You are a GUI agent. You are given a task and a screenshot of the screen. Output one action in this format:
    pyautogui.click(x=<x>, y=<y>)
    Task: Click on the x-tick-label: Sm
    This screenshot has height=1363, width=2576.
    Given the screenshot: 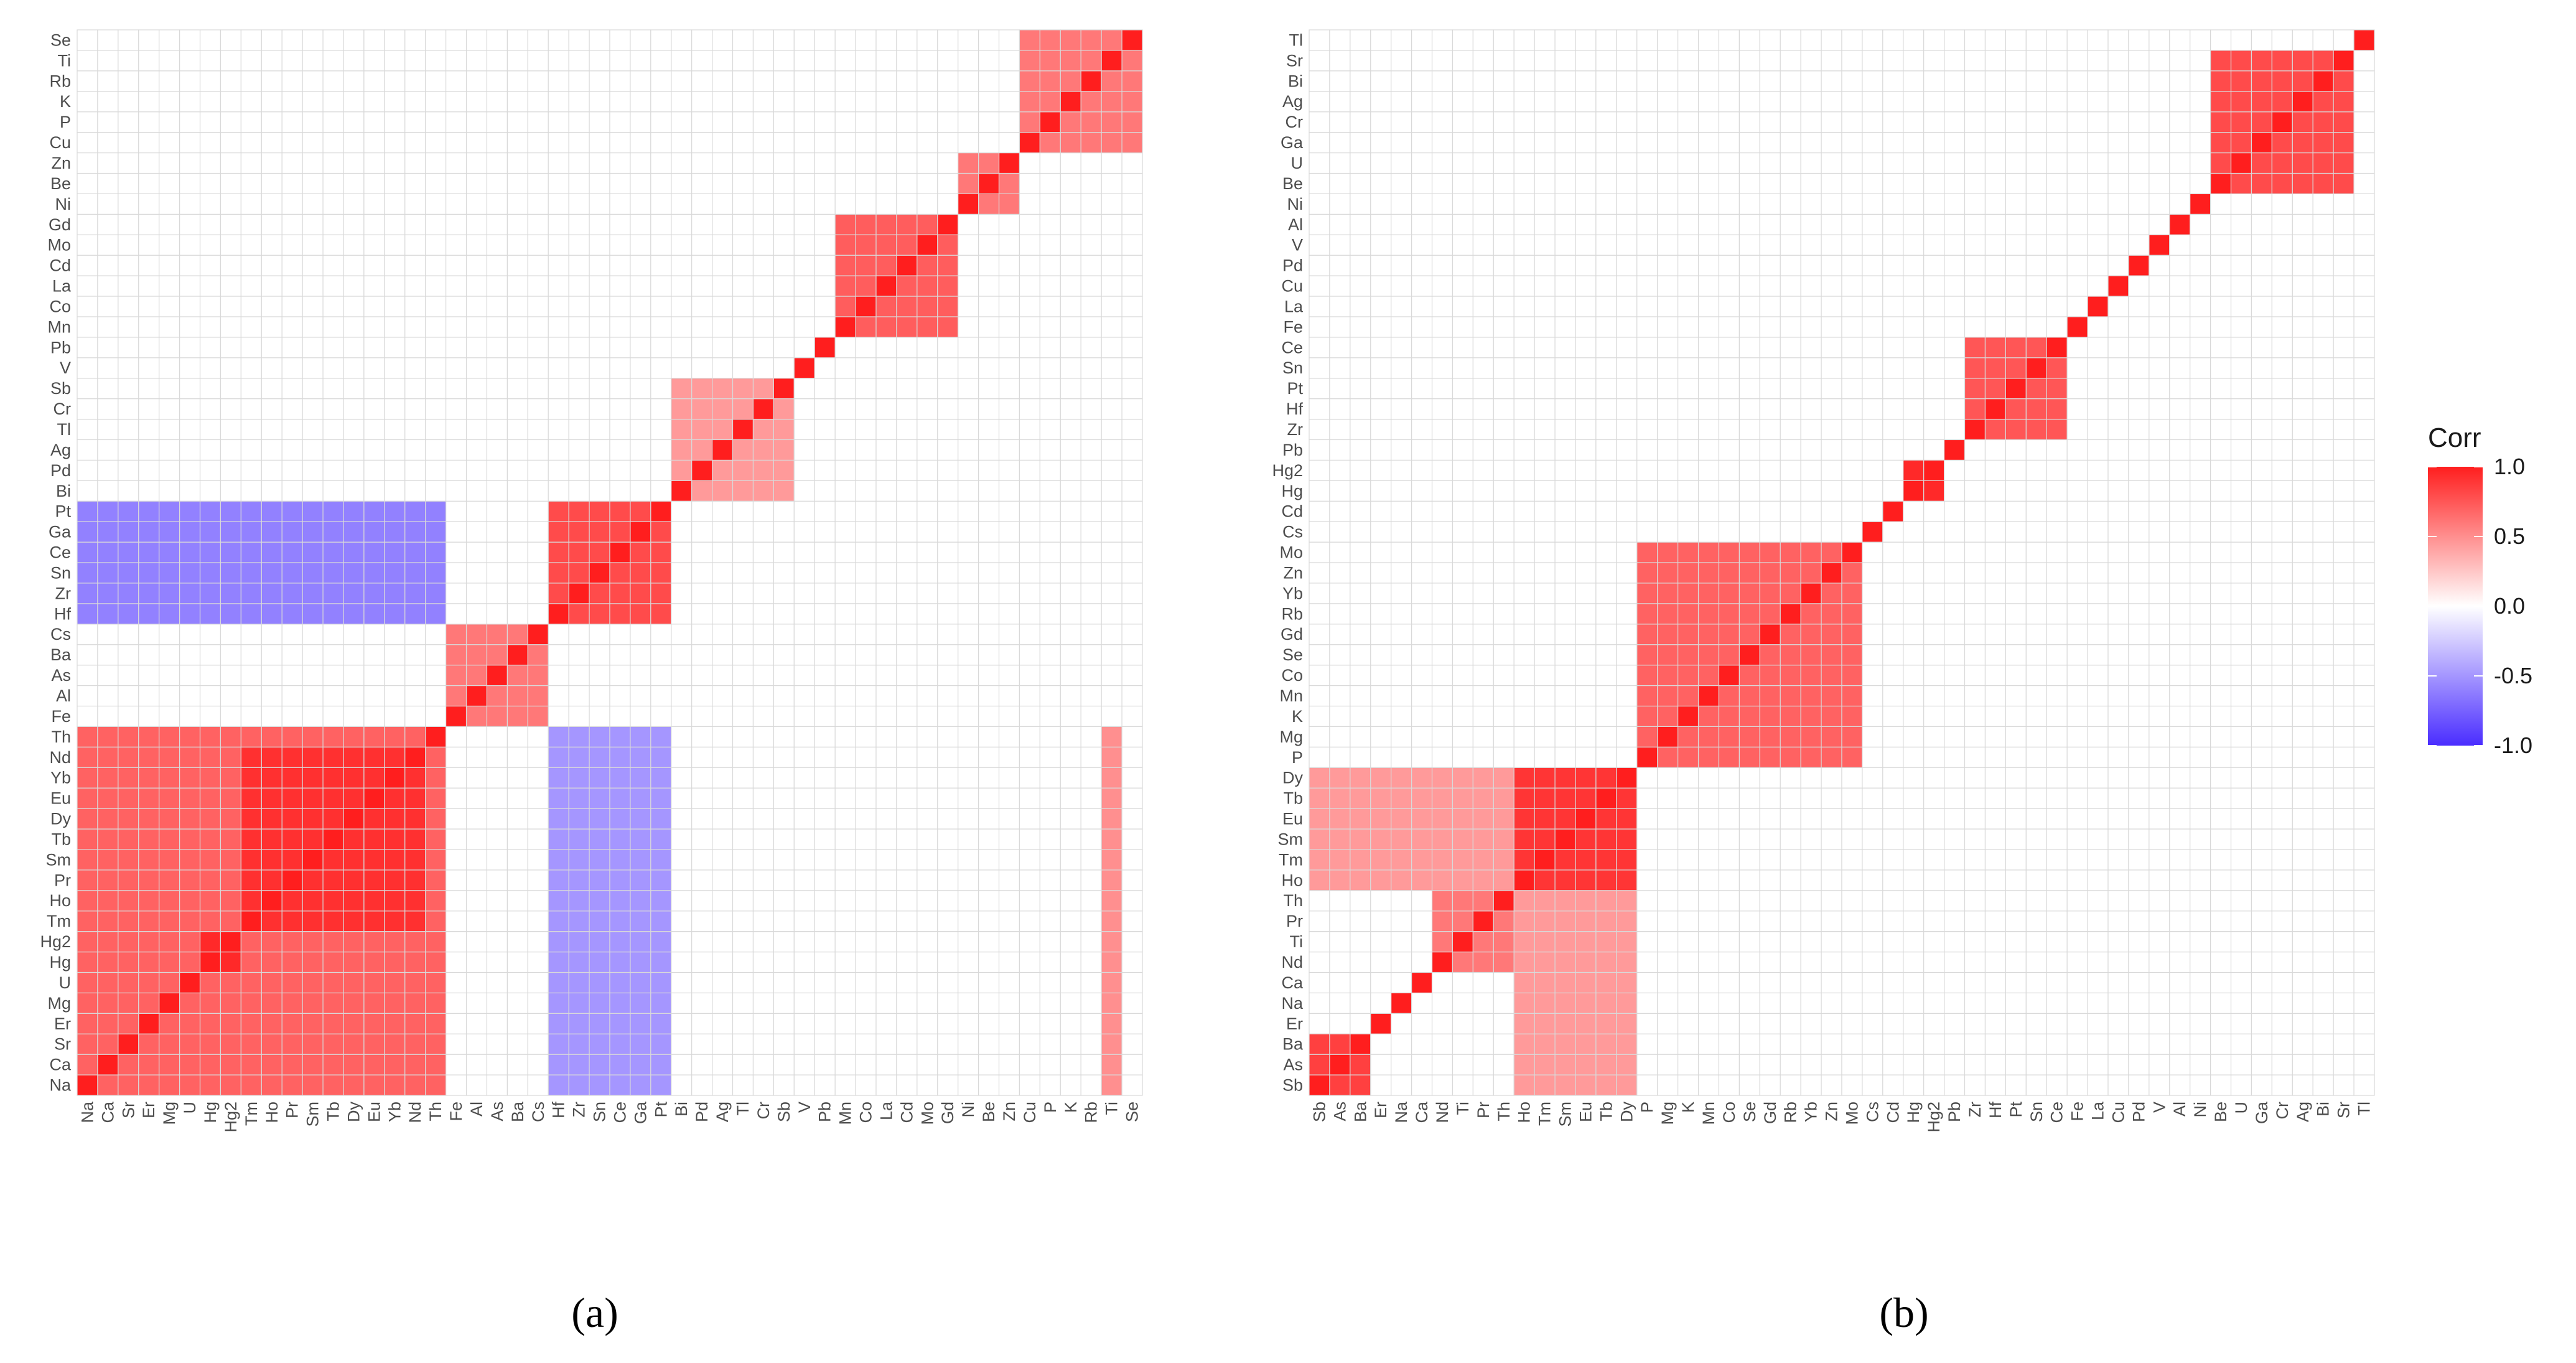 What is the action you would take?
    pyautogui.click(x=313, y=1114)
    